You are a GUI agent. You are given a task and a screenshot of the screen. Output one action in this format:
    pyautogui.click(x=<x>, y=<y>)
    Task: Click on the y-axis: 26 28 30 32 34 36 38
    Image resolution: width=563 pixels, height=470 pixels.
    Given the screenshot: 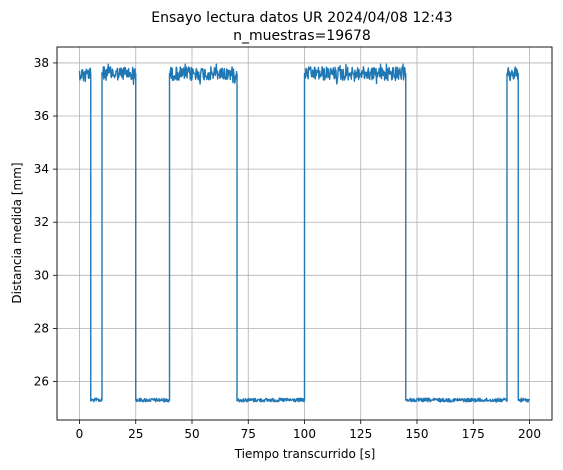 What is the action you would take?
    pyautogui.click(x=45, y=222)
    